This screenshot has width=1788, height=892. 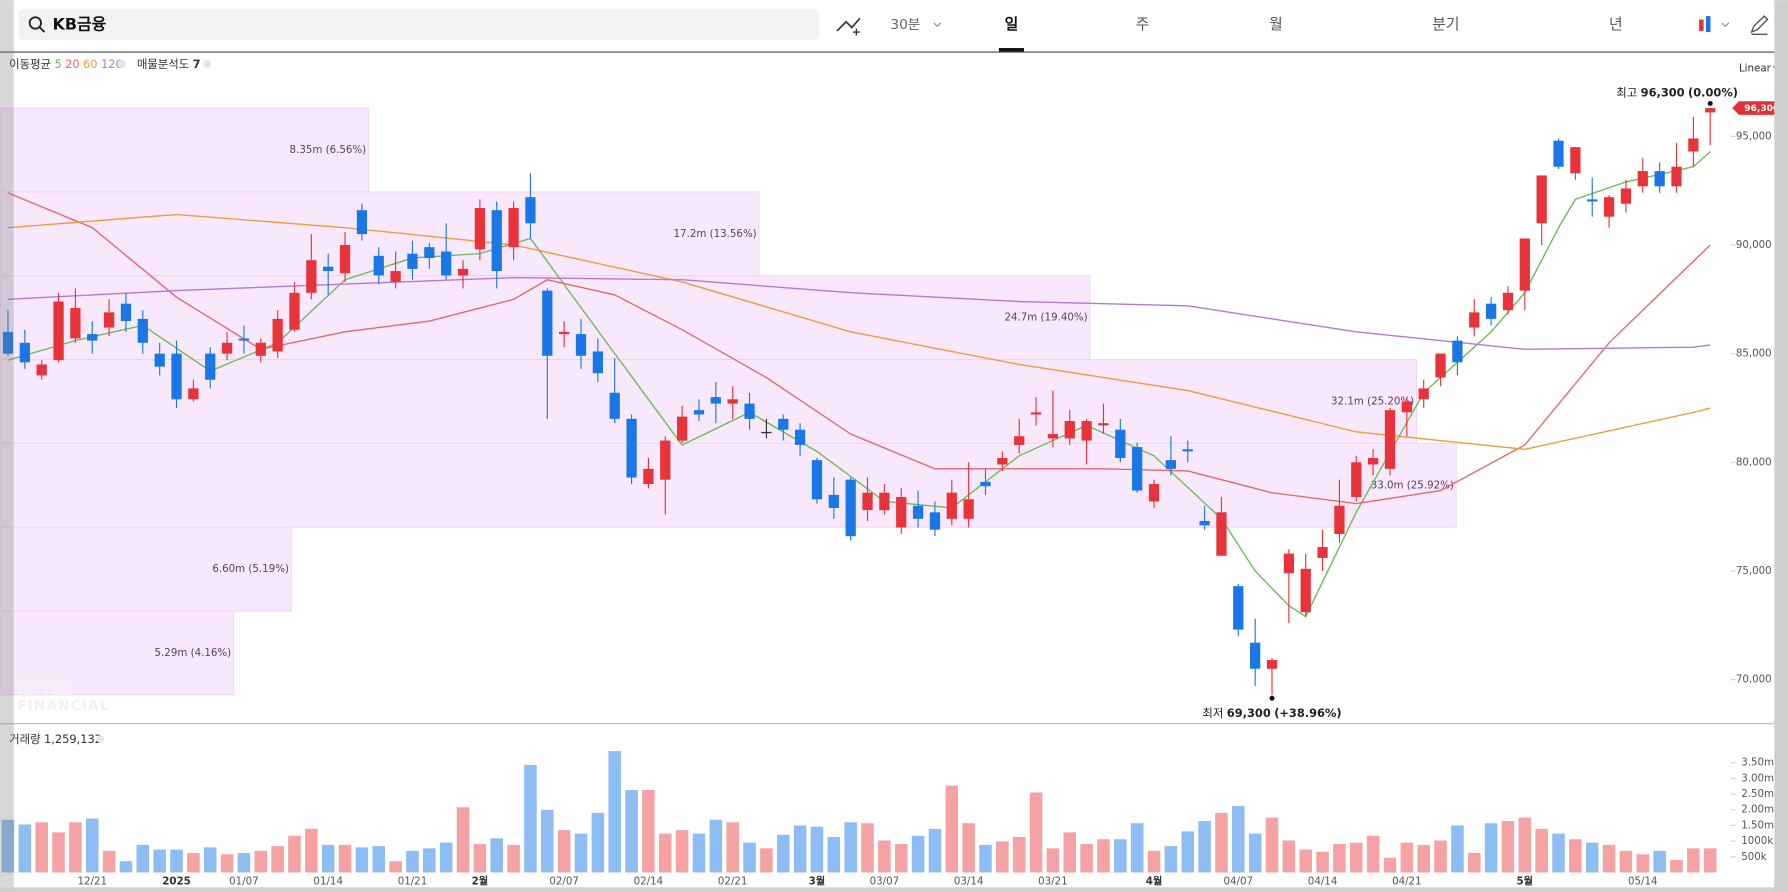 I want to click on y-tick-label: 95,000, so click(x=1754, y=136).